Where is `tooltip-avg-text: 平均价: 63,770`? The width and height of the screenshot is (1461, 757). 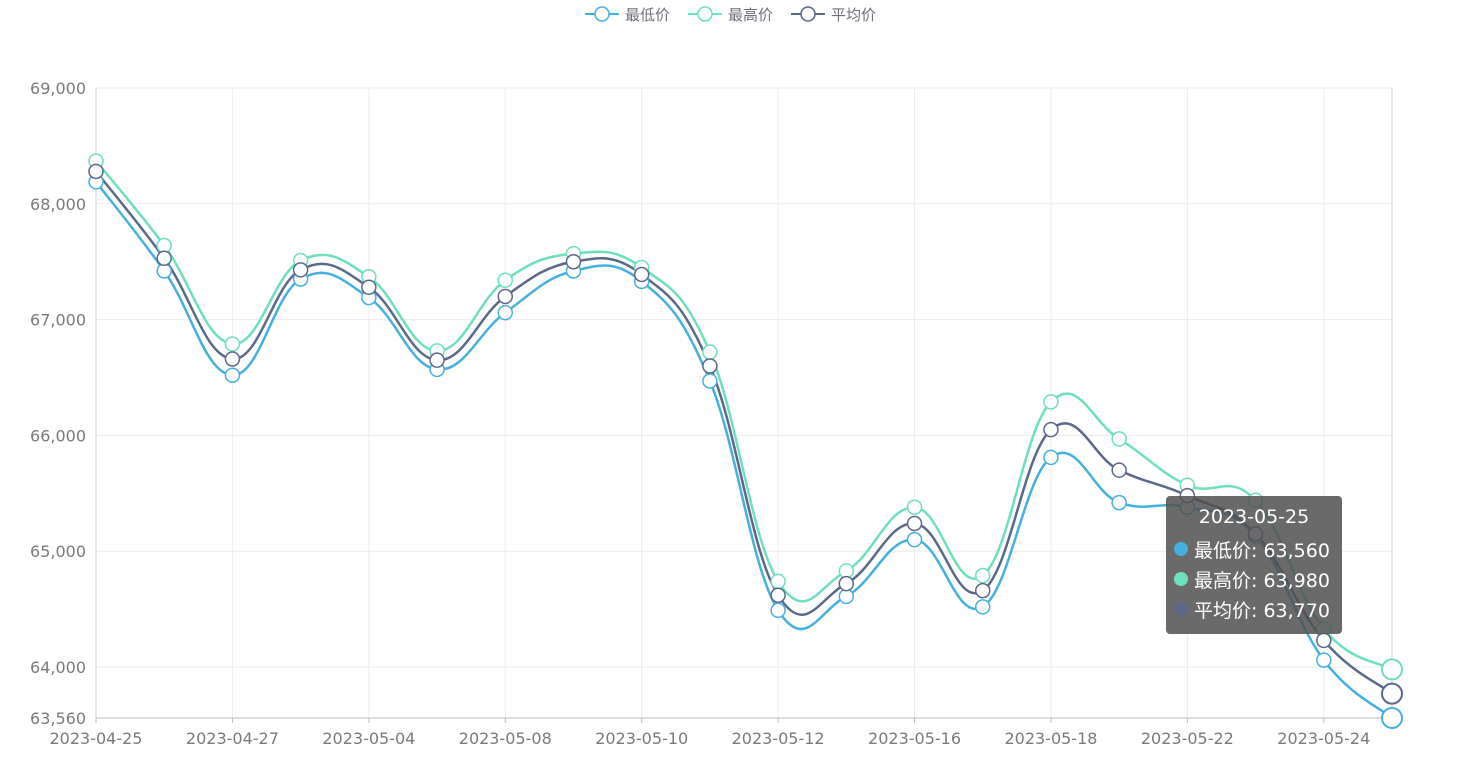 tooltip-avg-text: 平均价: 63,770 is located at coordinates (1262, 610).